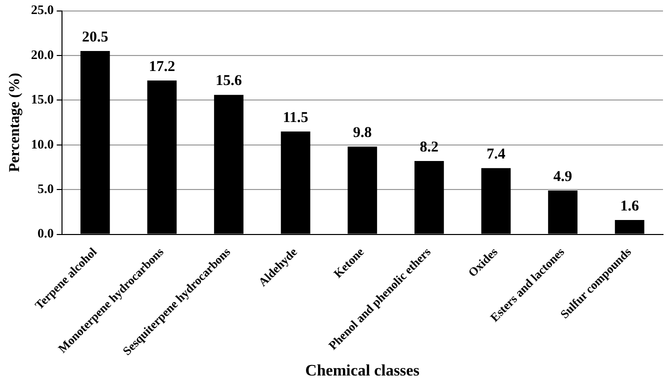  What do you see at coordinates (229, 81) in the screenshot?
I see `data-label: 15.6` at bounding box center [229, 81].